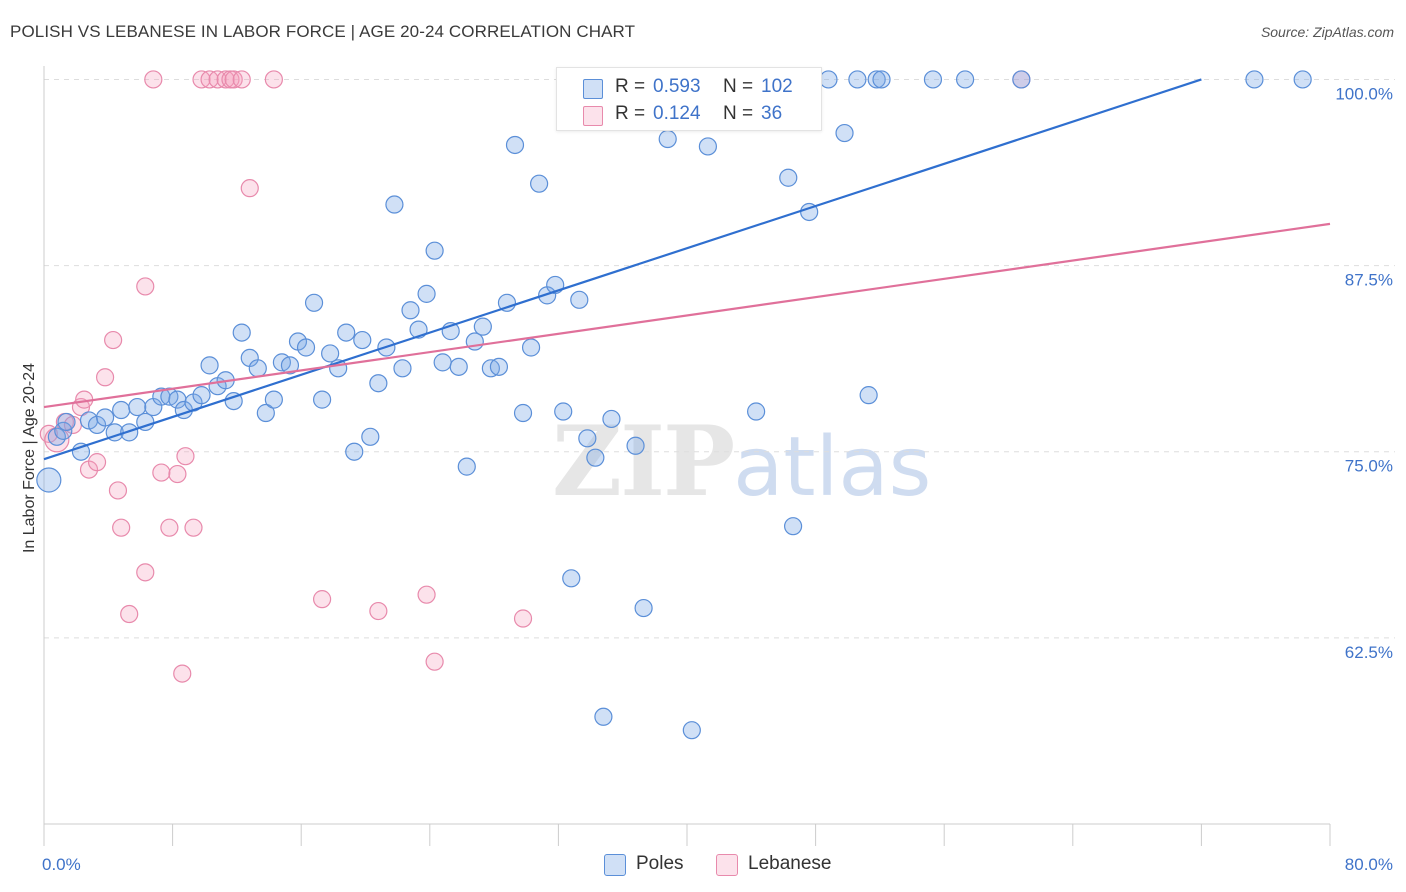 Image resolution: width=1406 pixels, height=892 pixels. What do you see at coordinates (689, 115) in the screenshot?
I see `legend-row-lebanese: R = 0.124 N = 36` at bounding box center [689, 115].